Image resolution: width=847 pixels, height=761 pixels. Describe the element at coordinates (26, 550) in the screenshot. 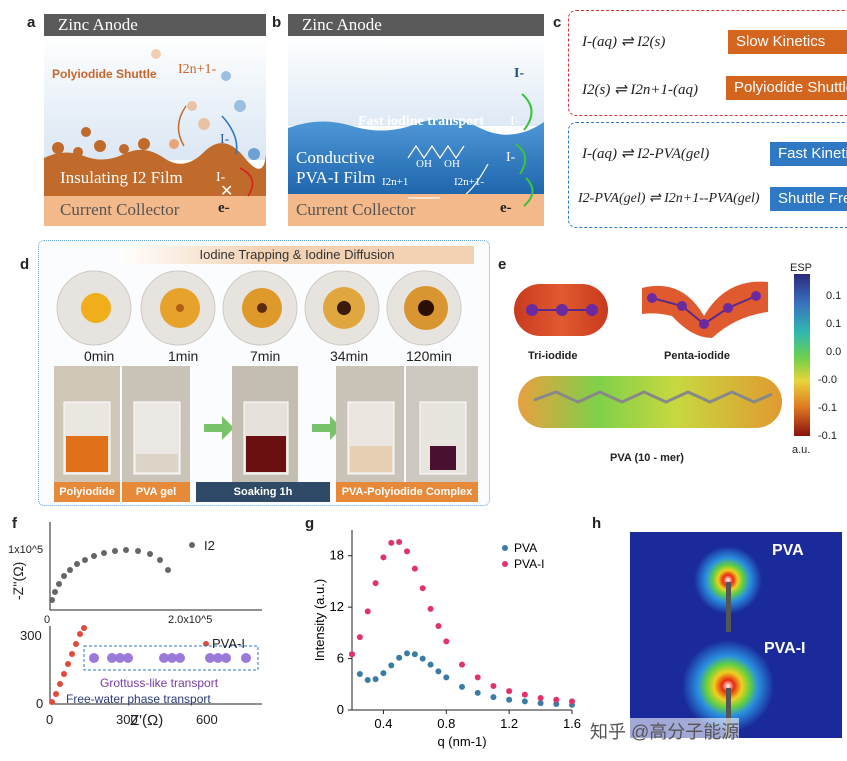

I see `f-top-ytick: 1x10^5` at that location.